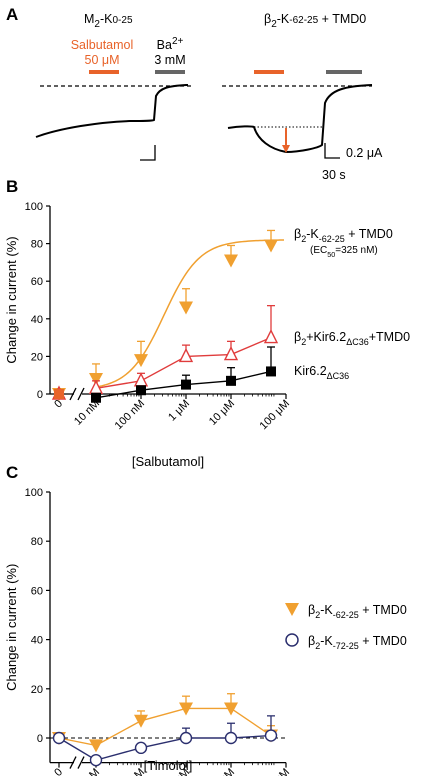  What do you see at coordinates (334, 175) in the screenshot?
I see `scale-time: 30 s` at bounding box center [334, 175].